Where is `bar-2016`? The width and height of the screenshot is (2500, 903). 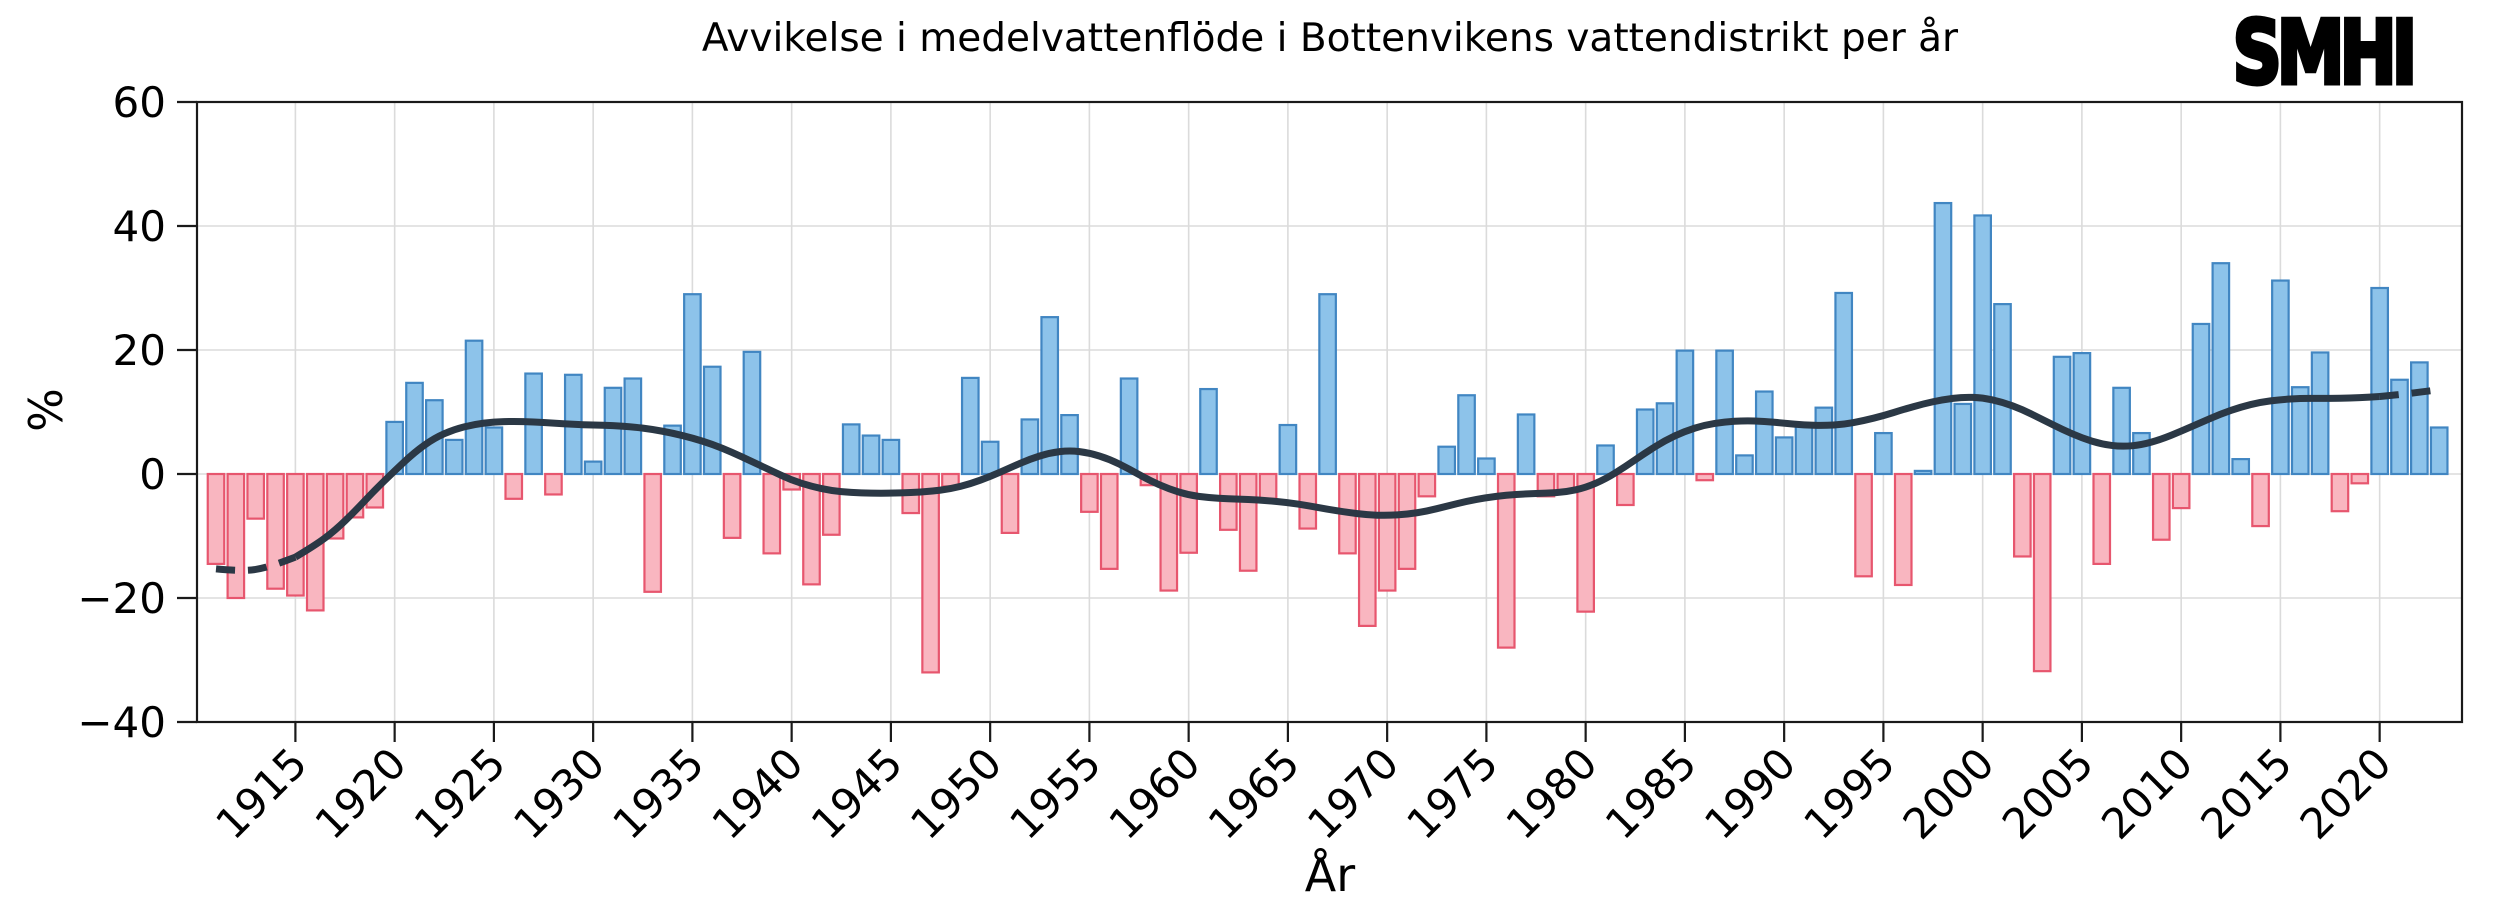
bar-2016 is located at coordinates (2300, 431).